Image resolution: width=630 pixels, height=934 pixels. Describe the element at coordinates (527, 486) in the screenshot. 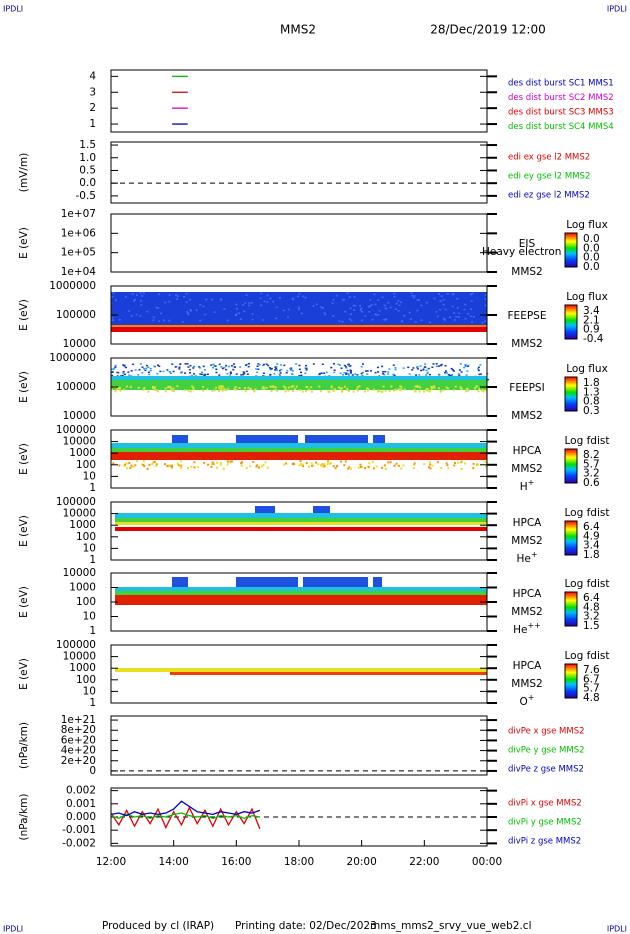

I see `side-label: H+` at that location.